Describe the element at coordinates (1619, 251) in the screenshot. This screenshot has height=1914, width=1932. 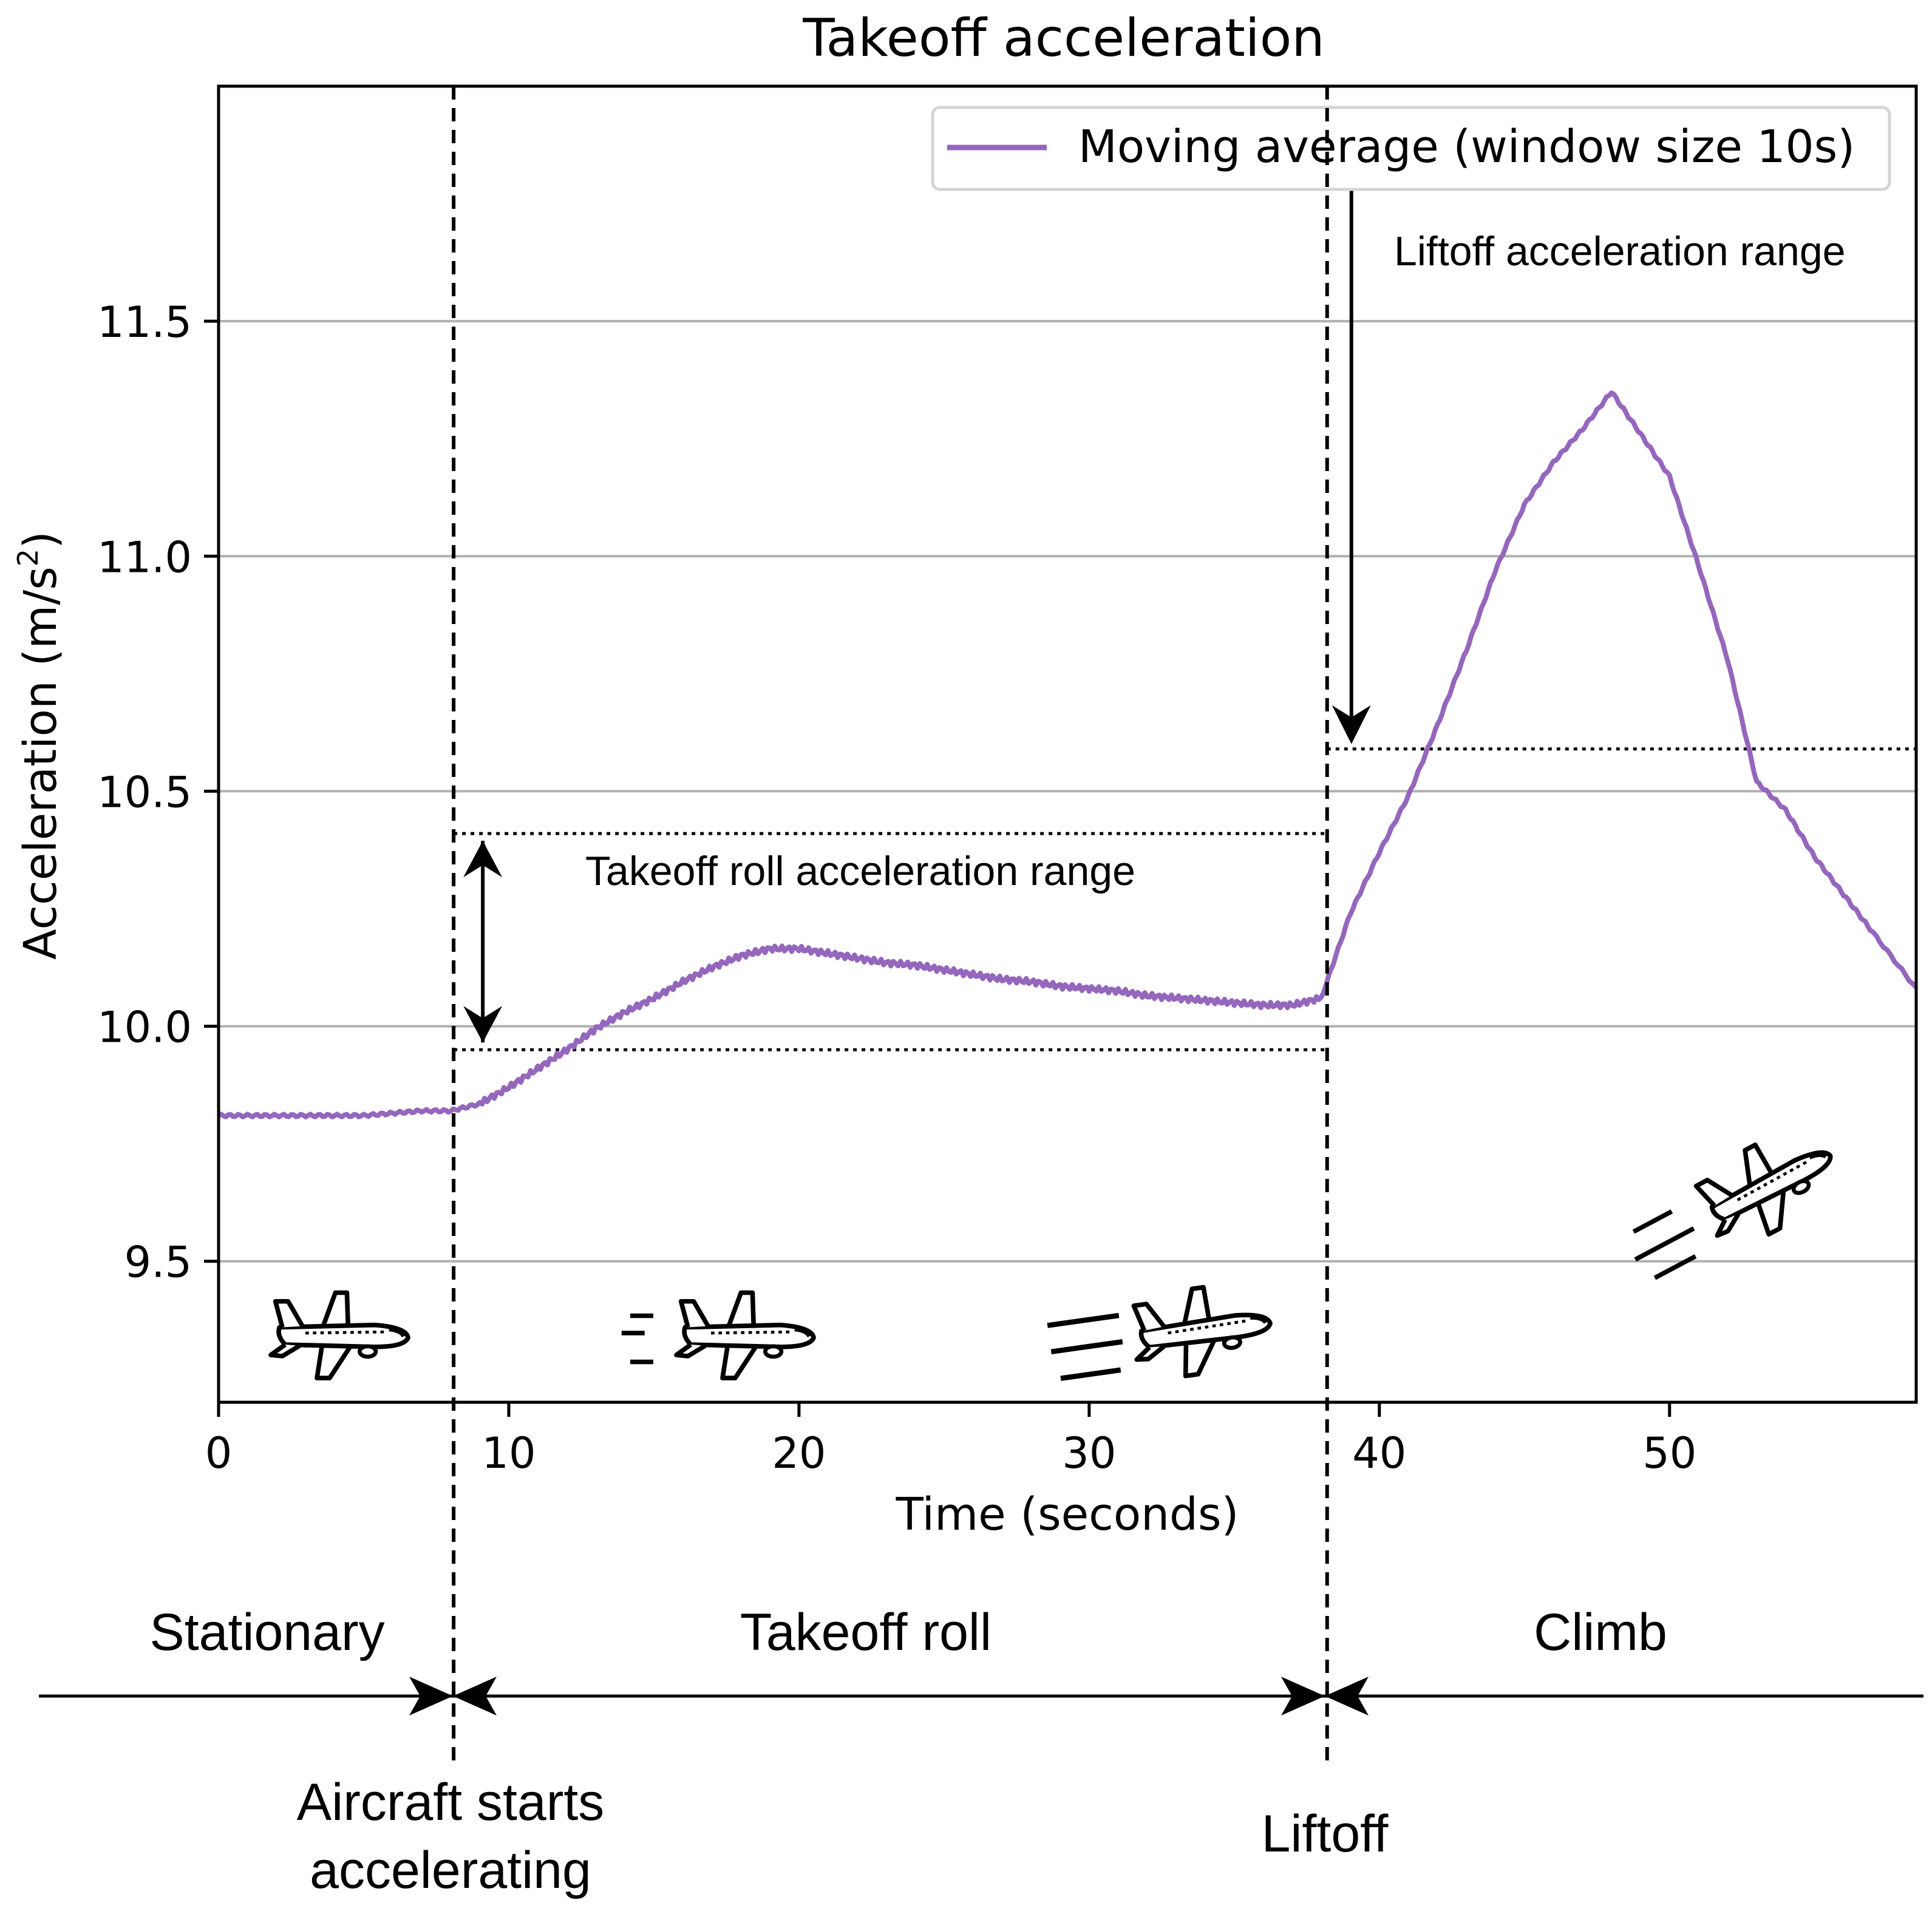
I see `liftoff-range-label: Liftoff acceleration range` at that location.